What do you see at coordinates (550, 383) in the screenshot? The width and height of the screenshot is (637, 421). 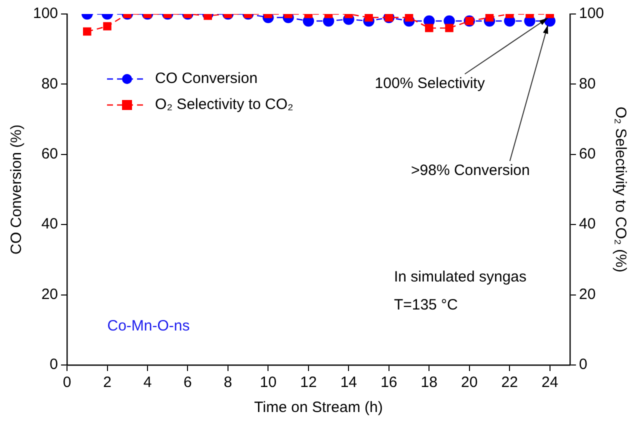 I see `x-tick-label: 24` at bounding box center [550, 383].